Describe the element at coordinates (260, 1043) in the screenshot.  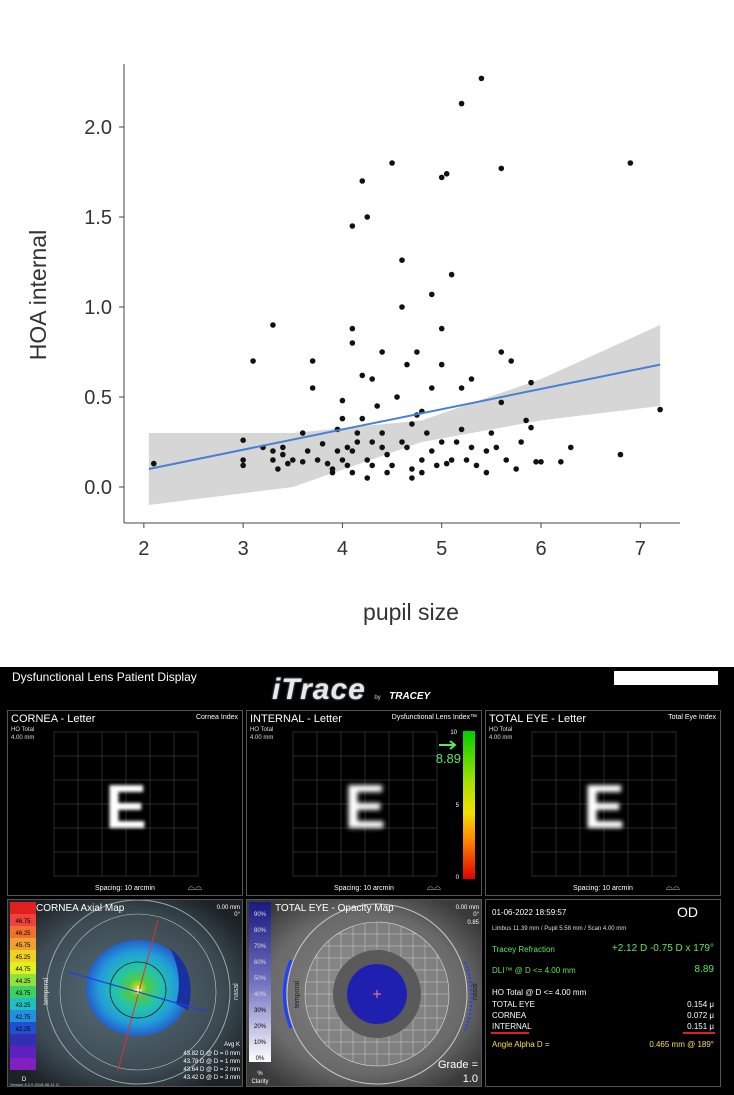
I see `clarity-scale-label: 10%` at that location.